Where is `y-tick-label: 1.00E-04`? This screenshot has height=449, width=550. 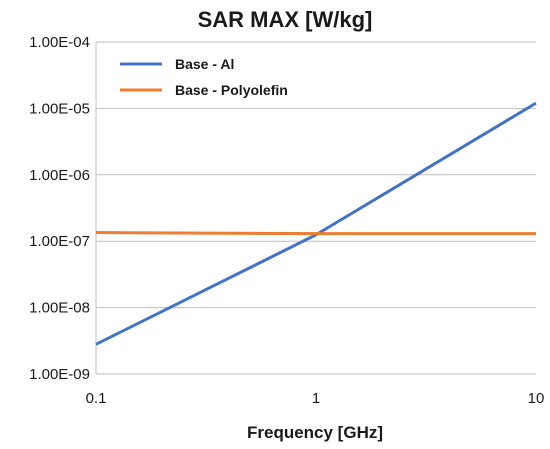
y-tick-label: 1.00E-04 is located at coordinates (59, 42).